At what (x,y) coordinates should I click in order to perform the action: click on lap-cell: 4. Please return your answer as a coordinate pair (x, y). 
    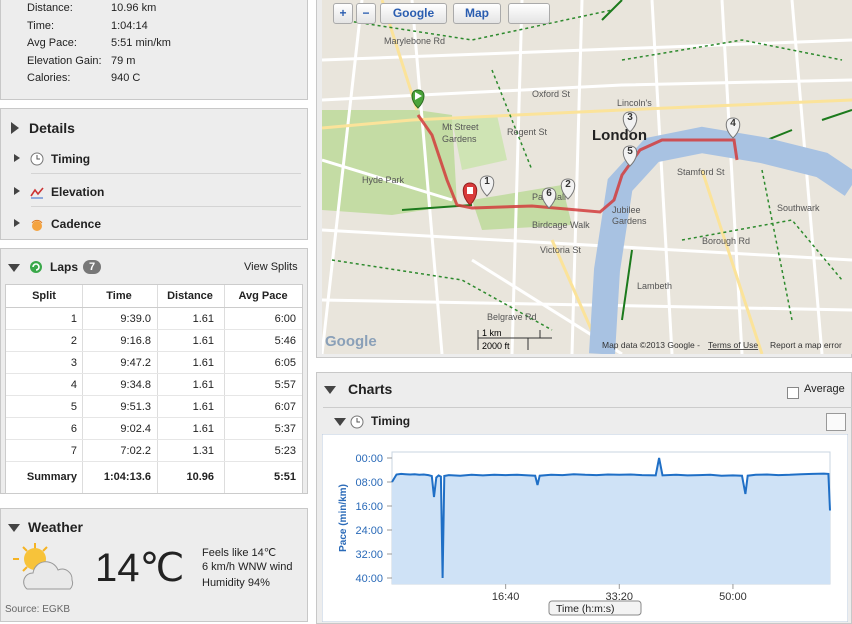
    Looking at the image, I should click on (73, 385).